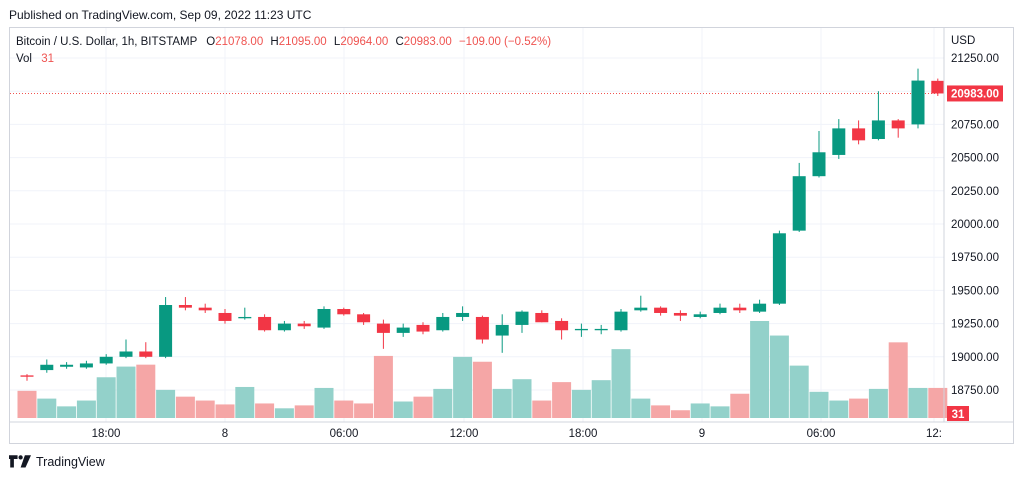 The width and height of the screenshot is (1022, 482). I want to click on symbol-name: Bitcoin / U.S. Dollar, 1h, BITSTAMP, so click(107, 42).